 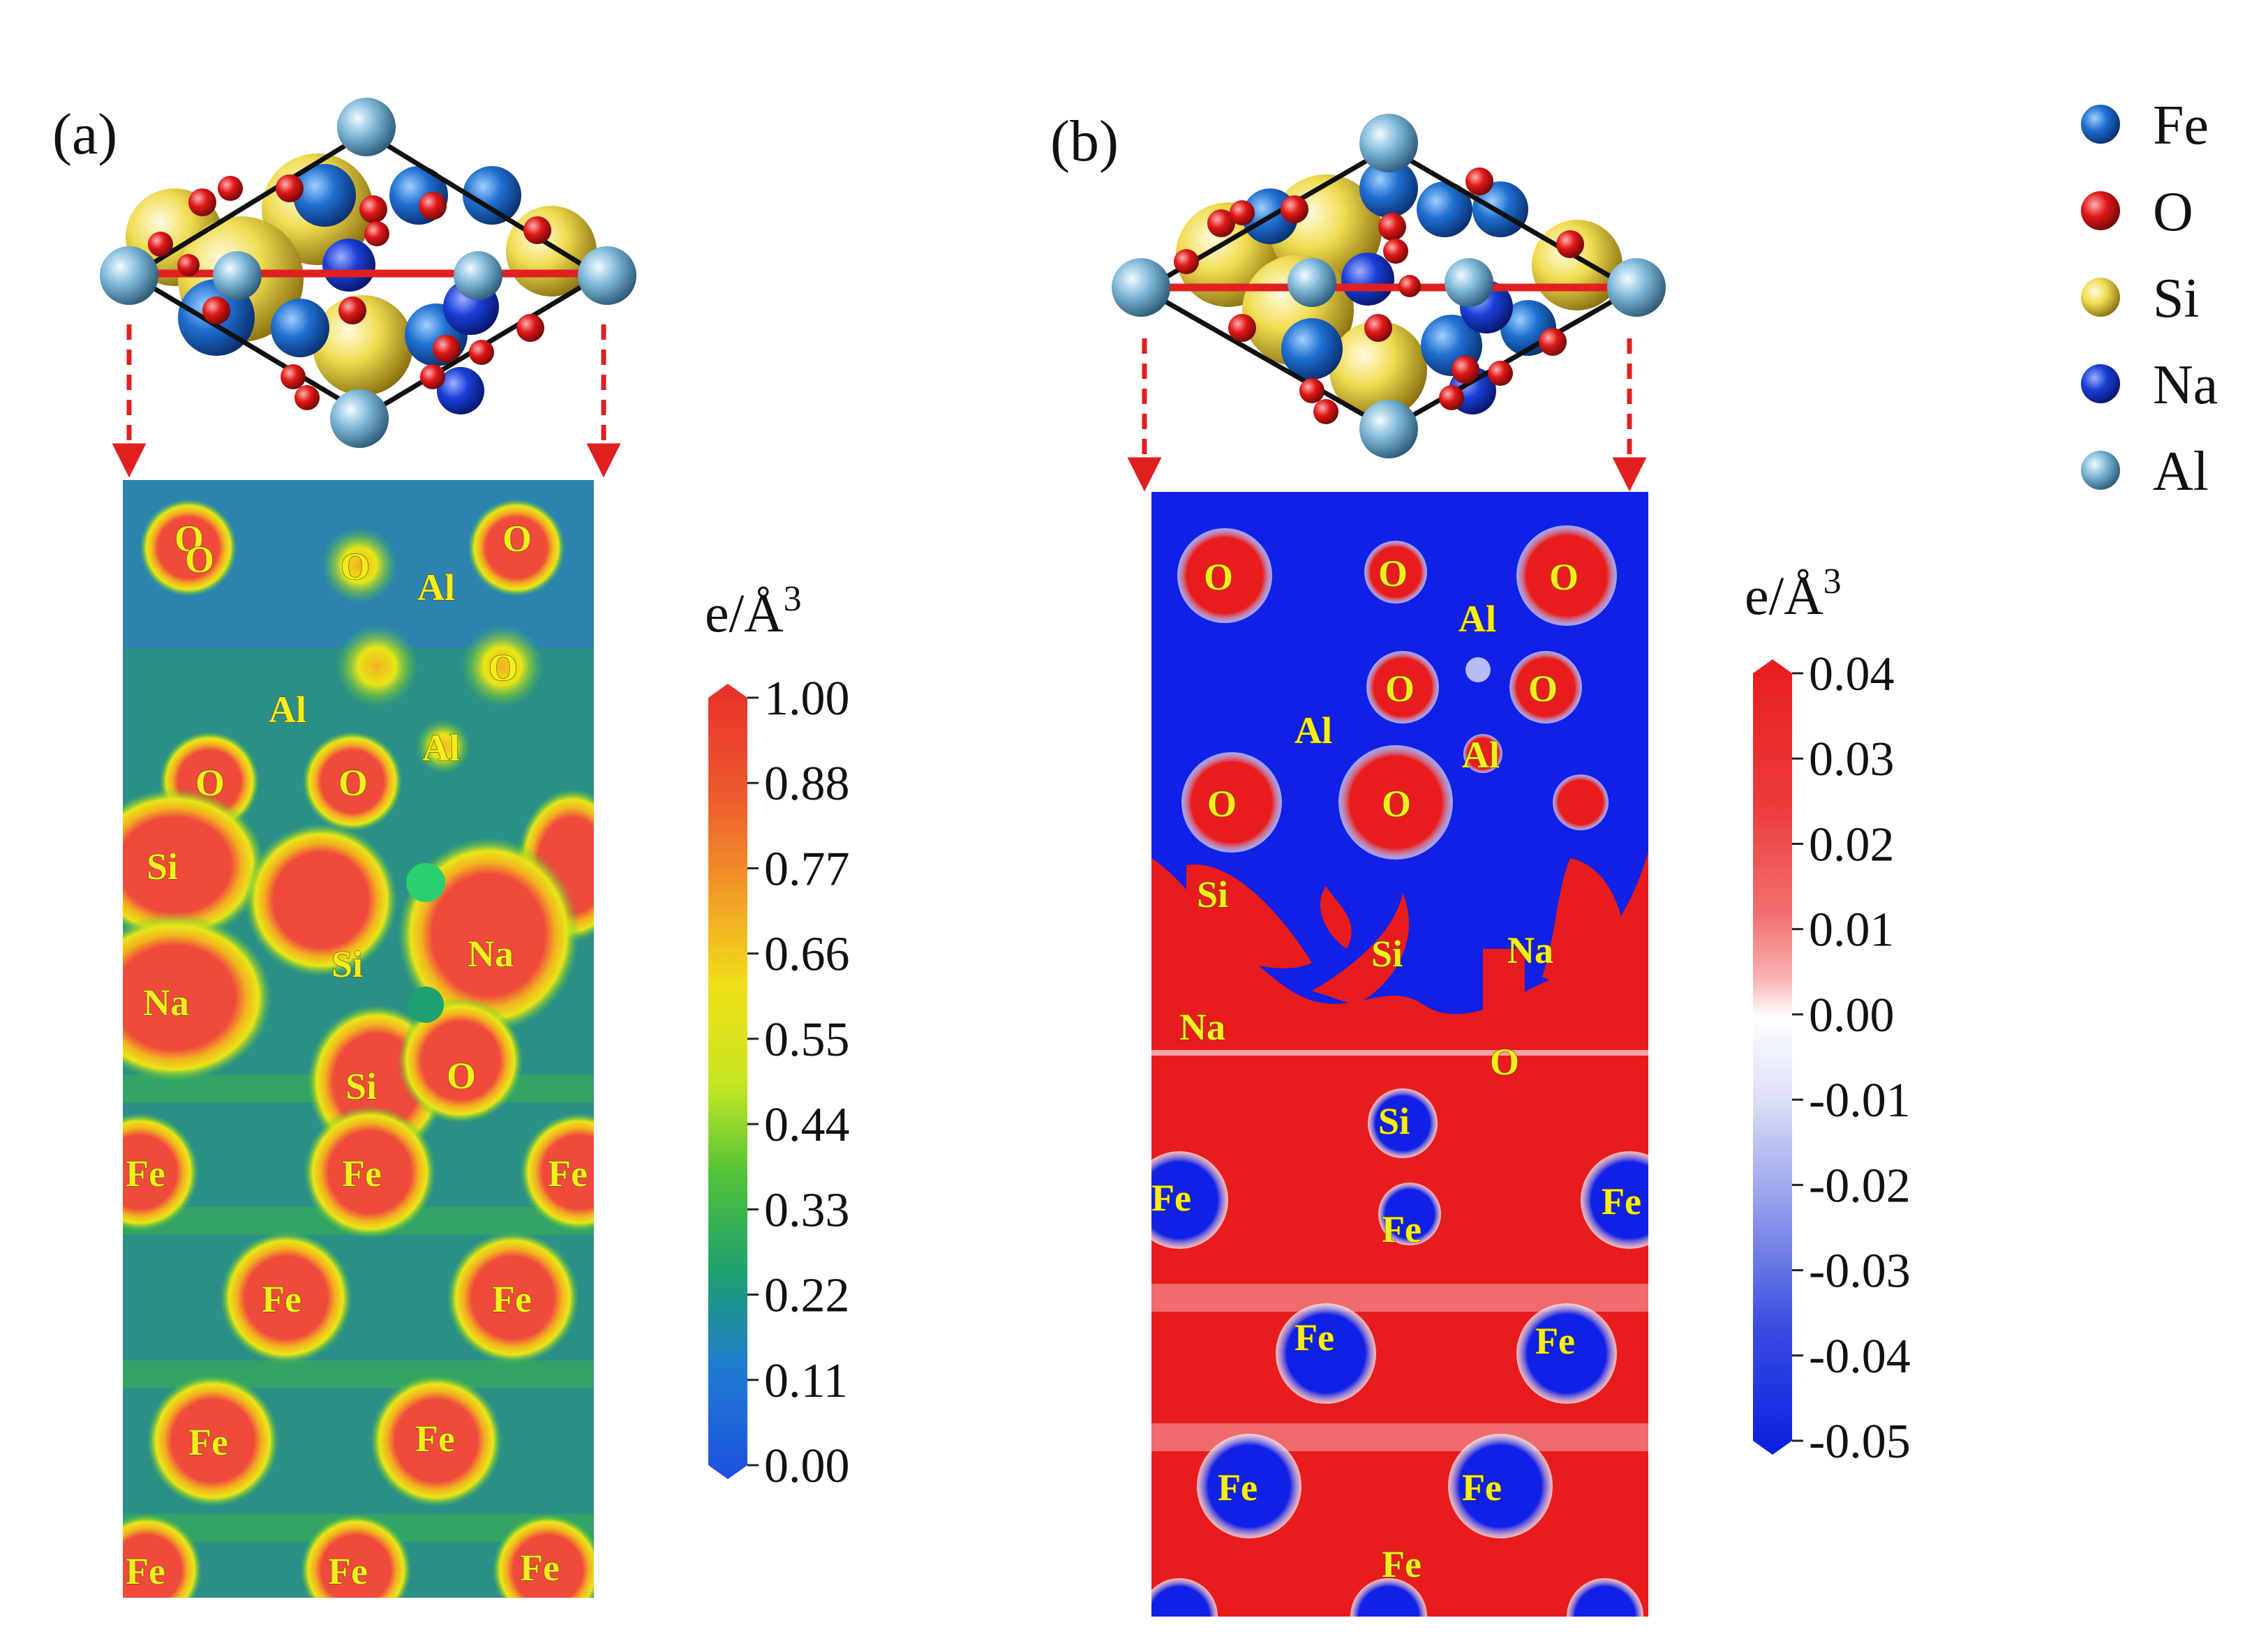 What do you see at coordinates (807, 869) in the screenshot?
I see `colorbar-tick-label: 0.77` at bounding box center [807, 869].